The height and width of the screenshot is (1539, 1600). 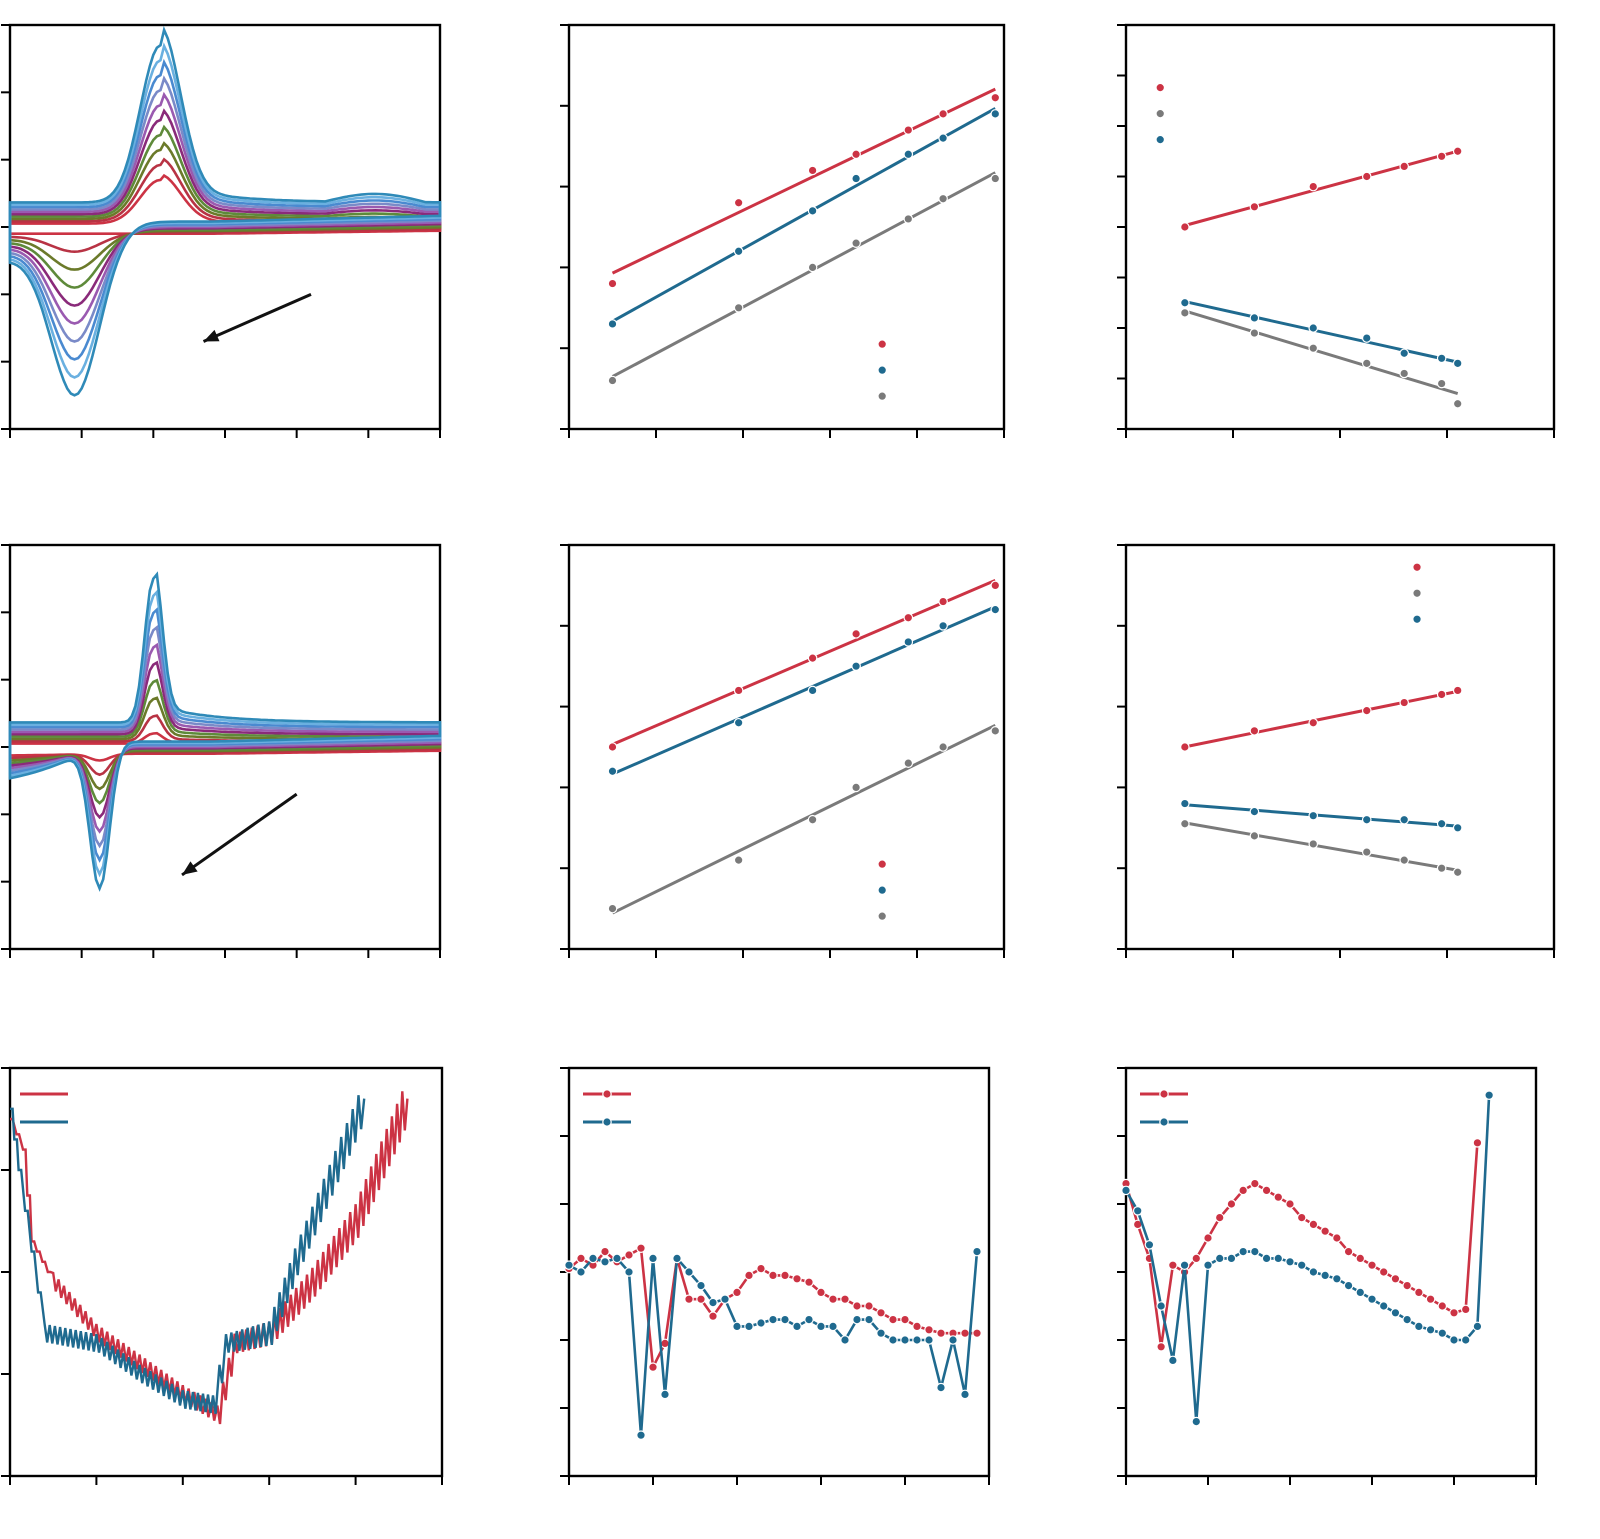 I want to click on trend-arrow-head, so click(x=211, y=335).